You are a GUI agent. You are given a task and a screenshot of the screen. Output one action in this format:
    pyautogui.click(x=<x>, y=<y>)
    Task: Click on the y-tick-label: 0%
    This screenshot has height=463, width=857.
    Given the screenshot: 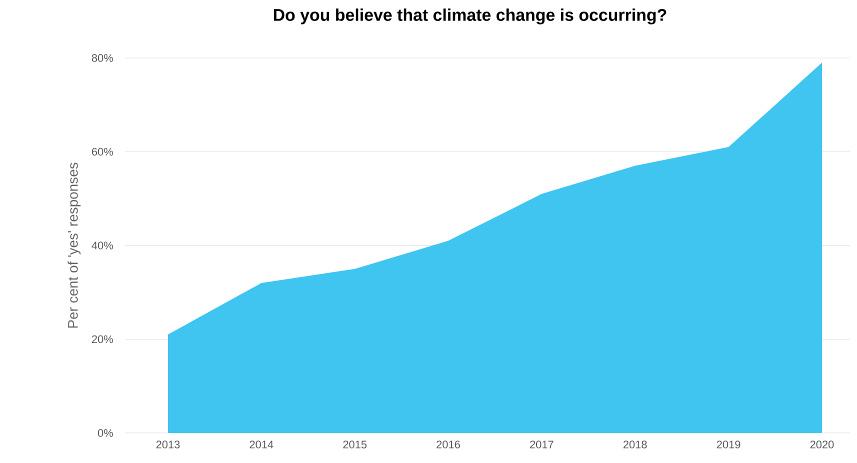 What is the action you would take?
    pyautogui.click(x=105, y=433)
    